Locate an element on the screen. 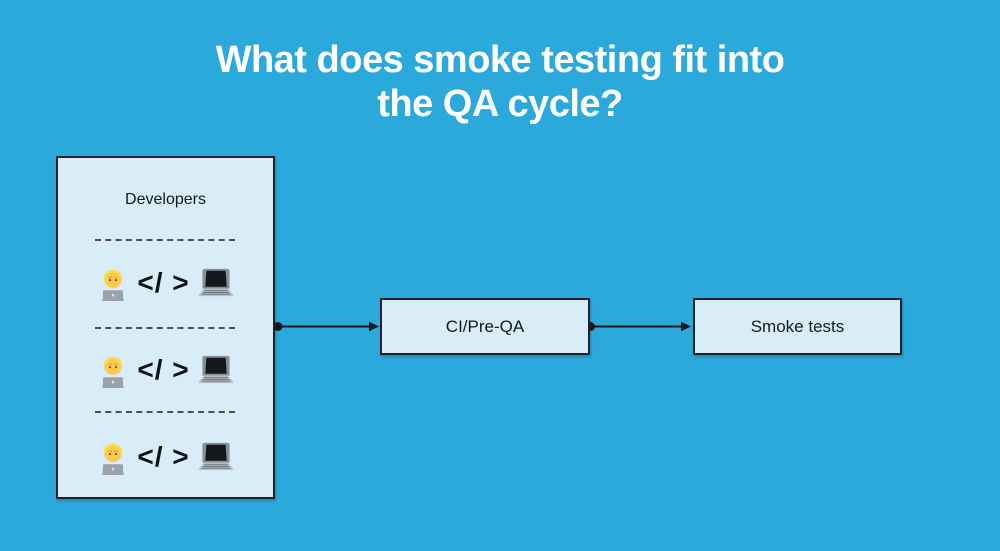 Image resolution: width=1000 pixels, height=551 pixels. ci-pre-qa-label: CI/Pre-QA is located at coordinates (485, 326).